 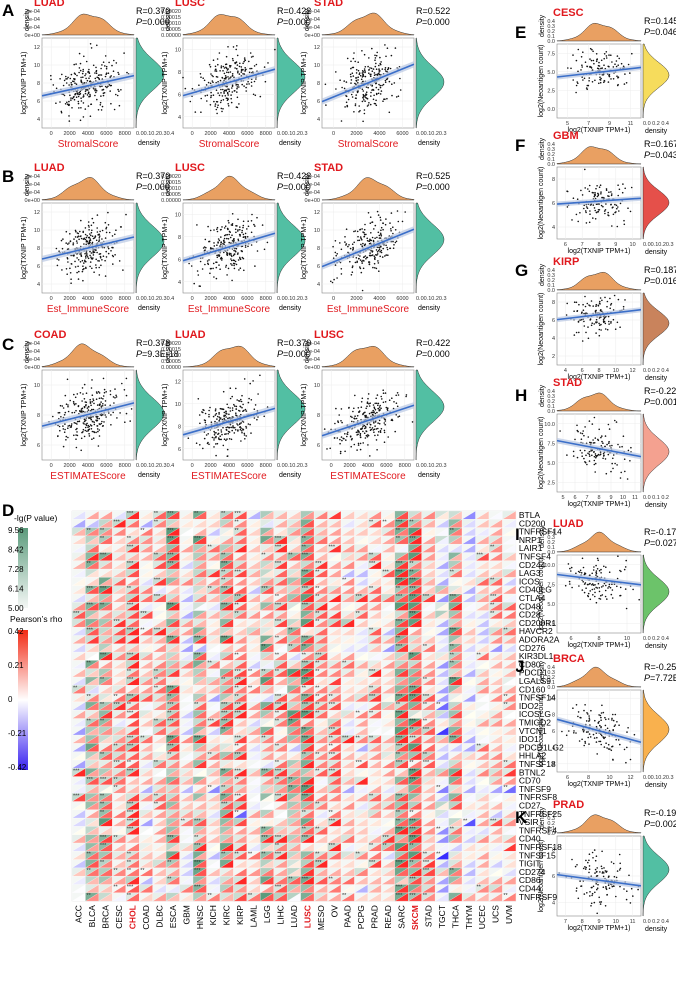 I want to click on x-axis-label: Est_ImmuneScore, so click(x=368, y=309).